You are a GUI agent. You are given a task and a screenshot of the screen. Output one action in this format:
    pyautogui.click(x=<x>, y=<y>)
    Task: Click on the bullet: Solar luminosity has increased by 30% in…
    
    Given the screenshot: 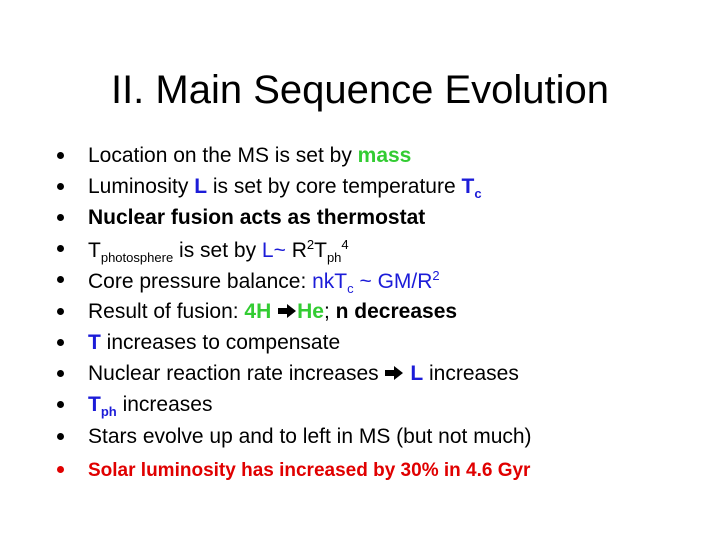 What is the action you would take?
    pyautogui.click(x=294, y=470)
    